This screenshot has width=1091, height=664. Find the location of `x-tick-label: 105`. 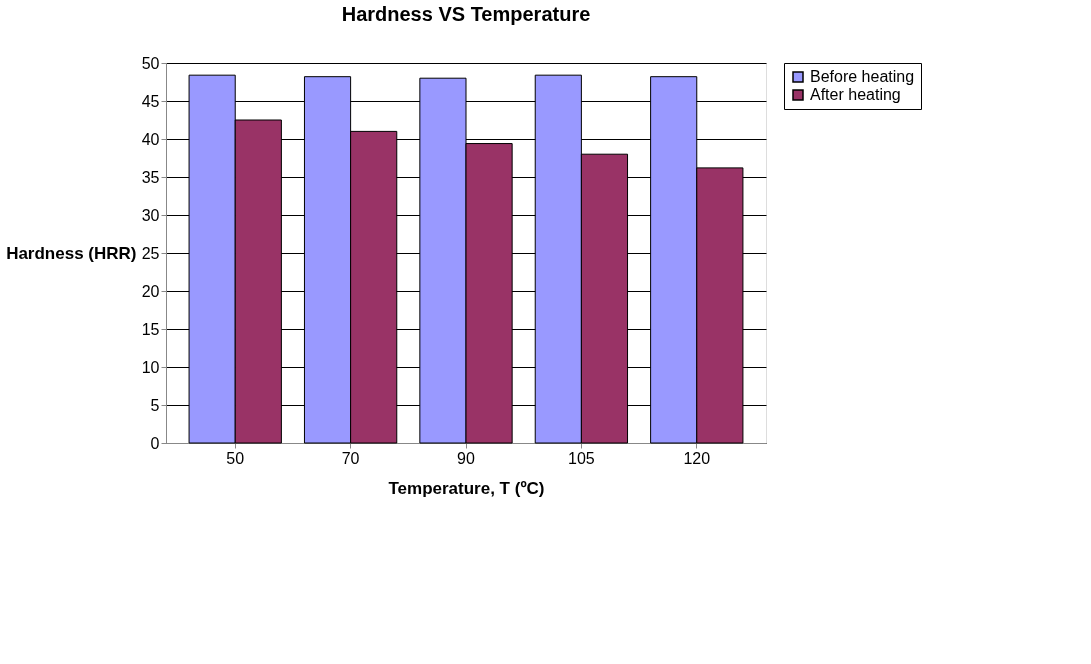

x-tick-label: 105 is located at coordinates (581, 458).